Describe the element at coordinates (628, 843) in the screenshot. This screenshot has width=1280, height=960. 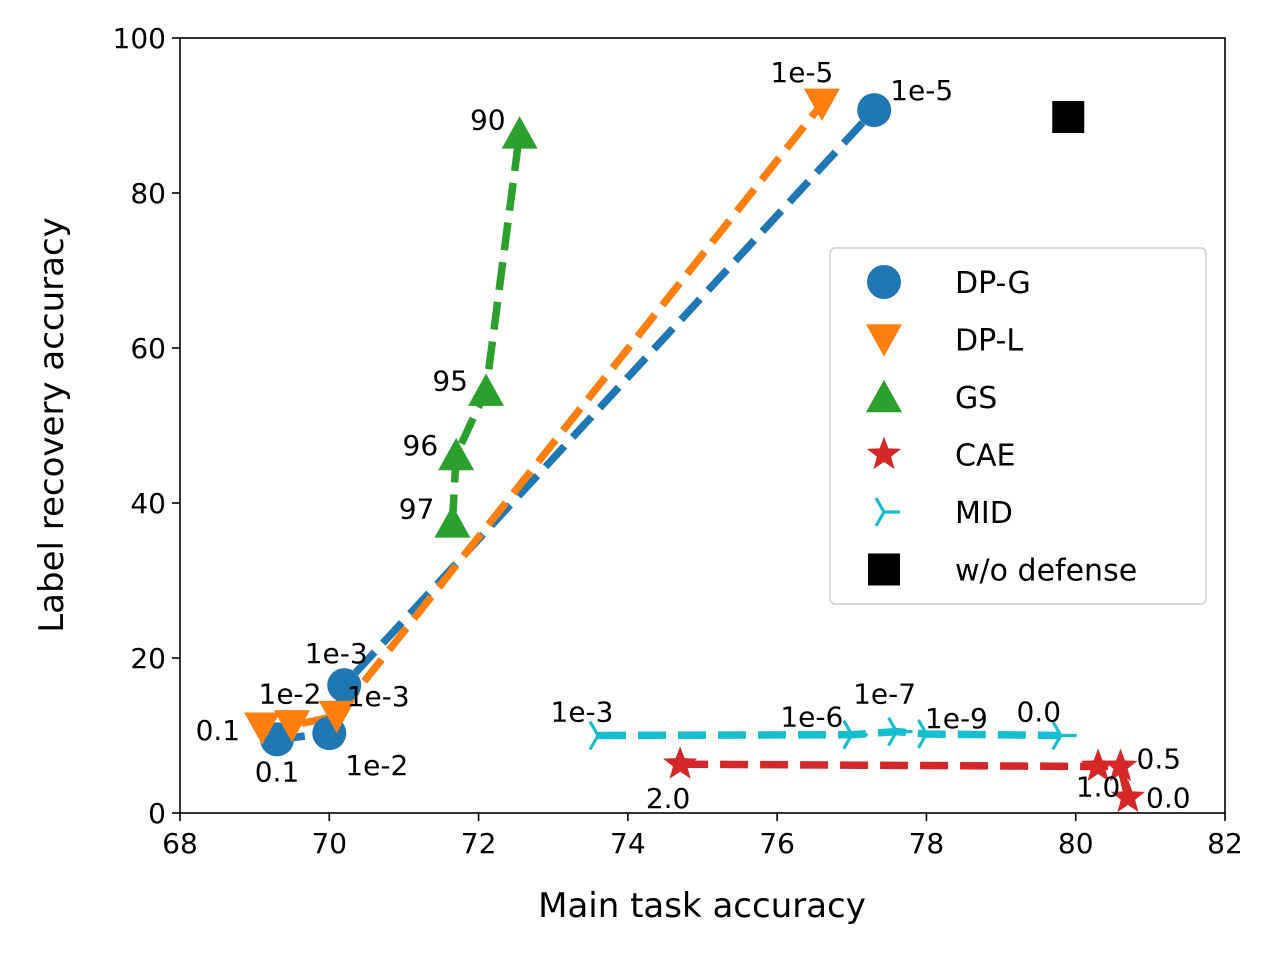
I see `x-tick-label: 74` at that location.